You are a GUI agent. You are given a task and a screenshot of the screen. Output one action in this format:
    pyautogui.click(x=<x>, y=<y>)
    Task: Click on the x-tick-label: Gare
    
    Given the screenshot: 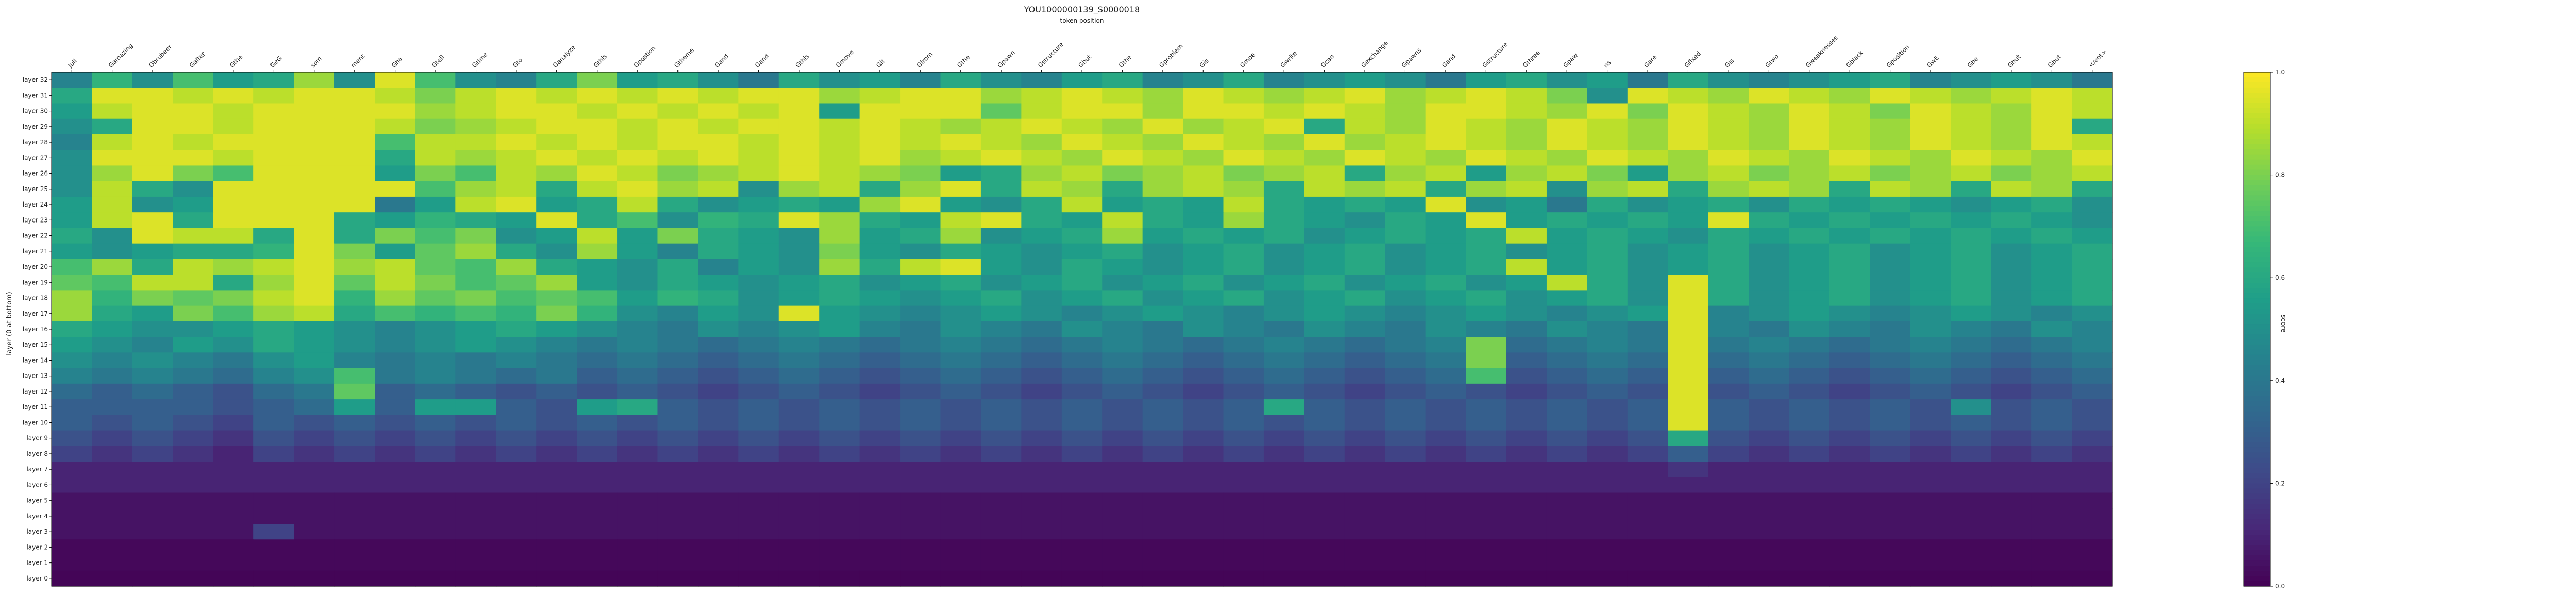 What is the action you would take?
    pyautogui.click(x=1650, y=61)
    